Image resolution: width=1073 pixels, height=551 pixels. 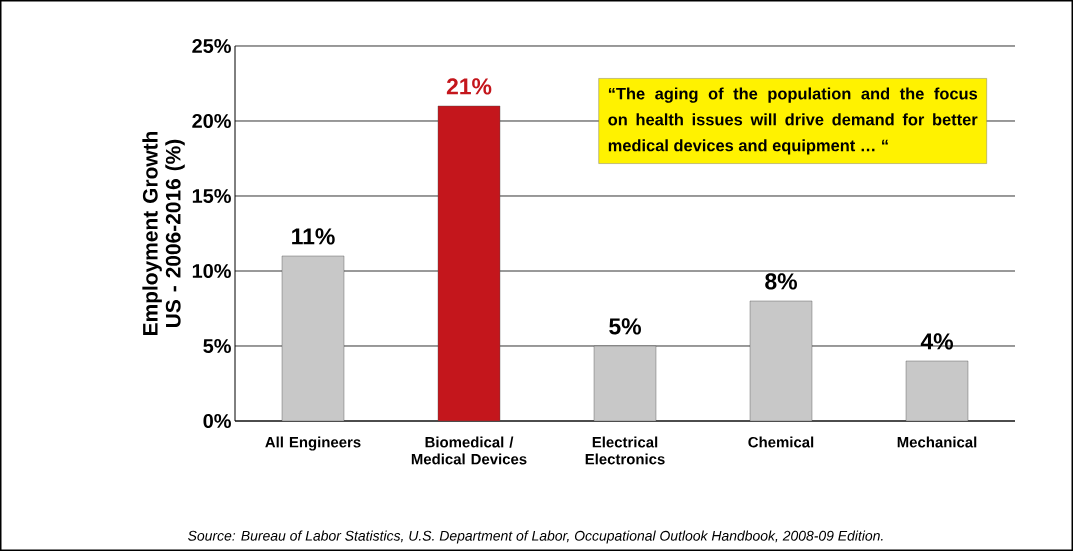 What do you see at coordinates (937, 442) in the screenshot?
I see `x-tick-label: Mechanical` at bounding box center [937, 442].